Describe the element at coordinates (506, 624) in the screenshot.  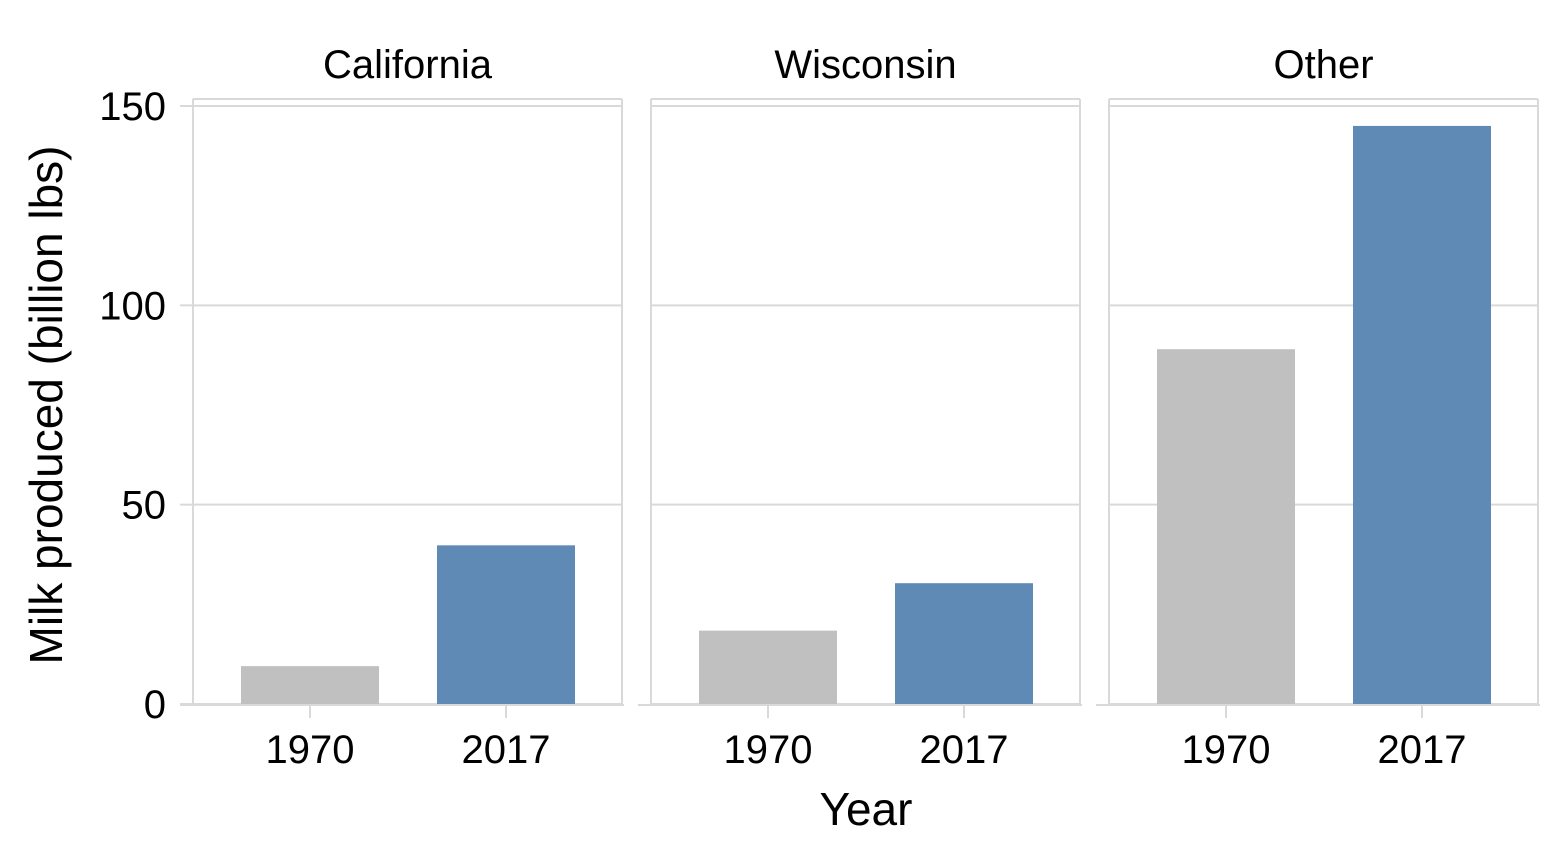
I see `bar-california-2017` at that location.